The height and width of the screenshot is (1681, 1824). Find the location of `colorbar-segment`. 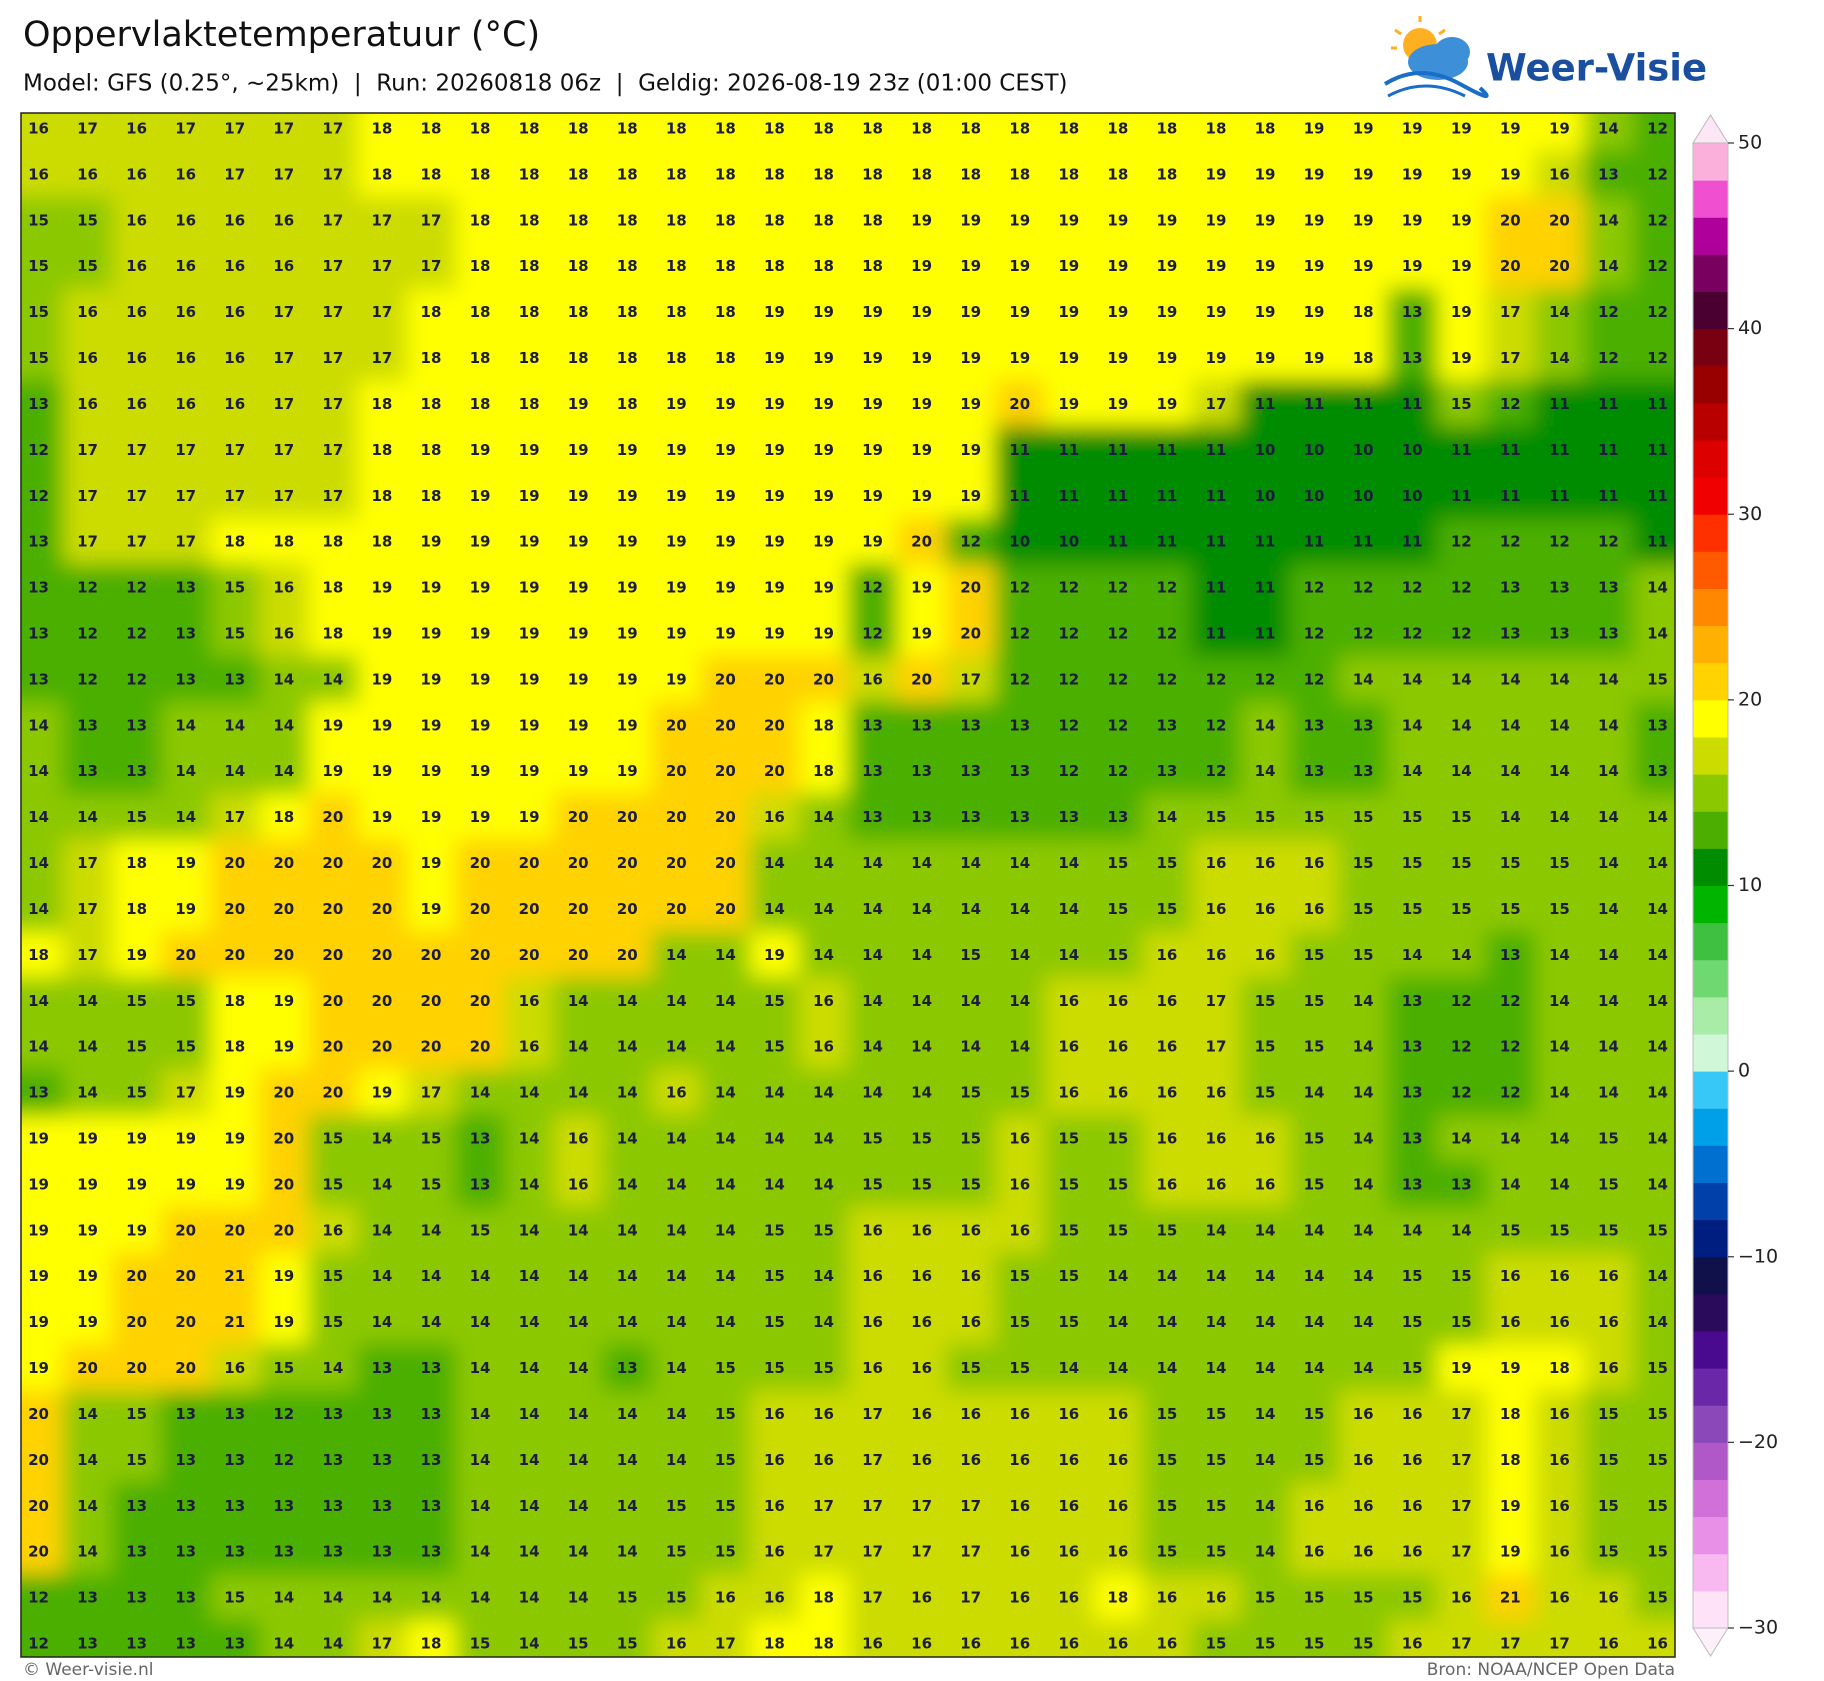

colorbar-segment is located at coordinates (1710, 681).